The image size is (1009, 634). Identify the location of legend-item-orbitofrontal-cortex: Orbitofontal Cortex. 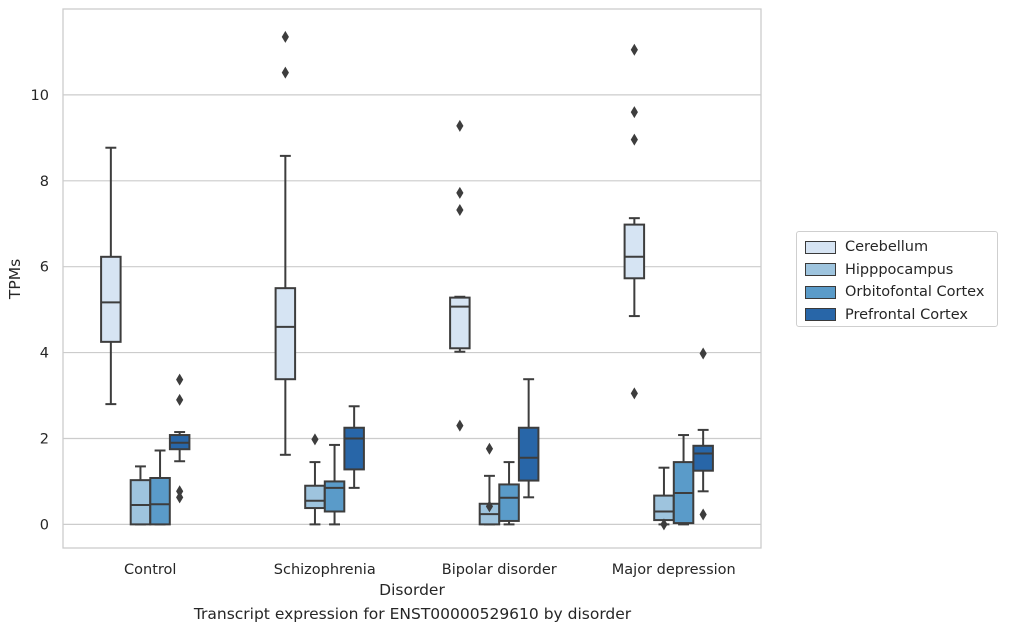
(901, 292).